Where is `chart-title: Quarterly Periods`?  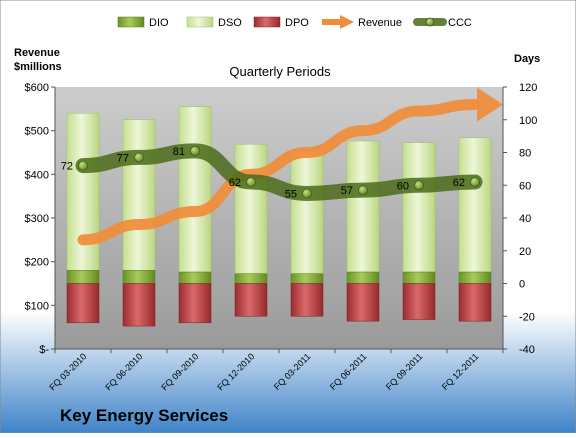
chart-title: Quarterly Periods is located at coordinates (280, 71).